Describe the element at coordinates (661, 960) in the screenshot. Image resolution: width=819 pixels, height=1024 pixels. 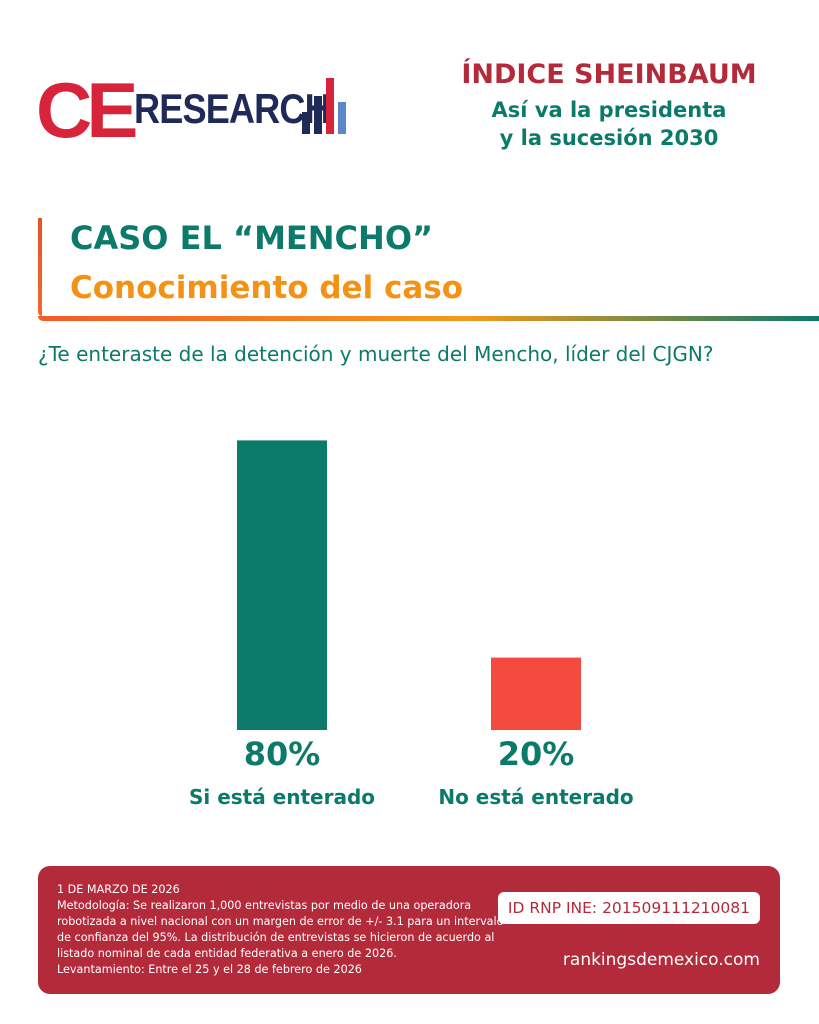
I see `website-link: rankingsdemexico.com` at that location.